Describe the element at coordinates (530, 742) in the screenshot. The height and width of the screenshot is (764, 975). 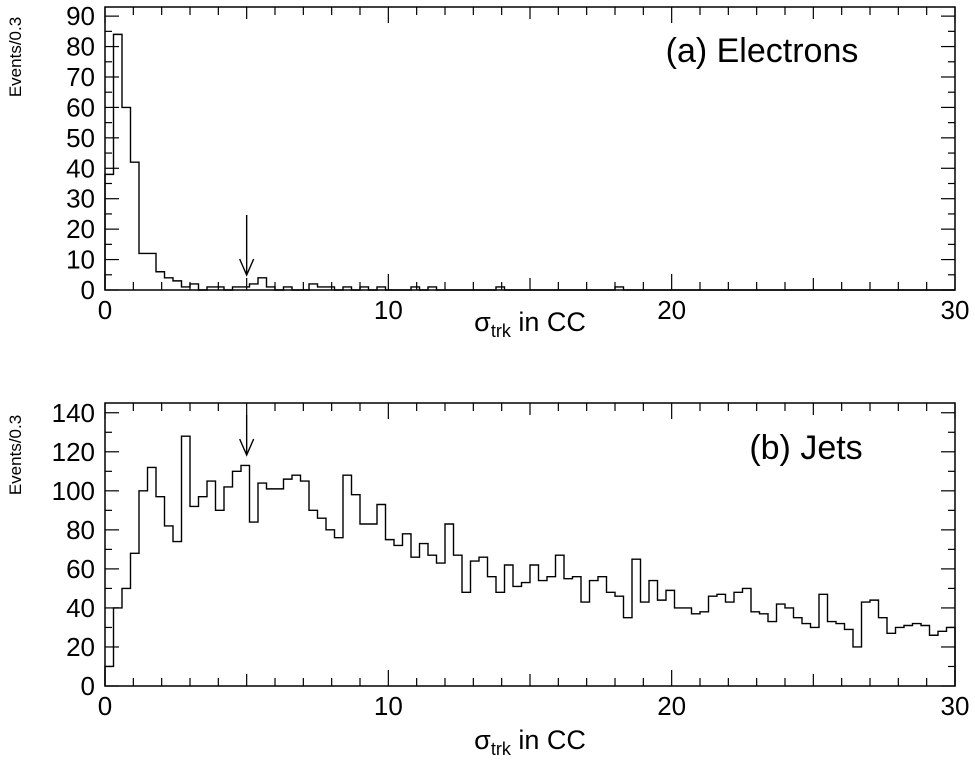
I see `x-axis-label-jets: σtrk in CC` at that location.